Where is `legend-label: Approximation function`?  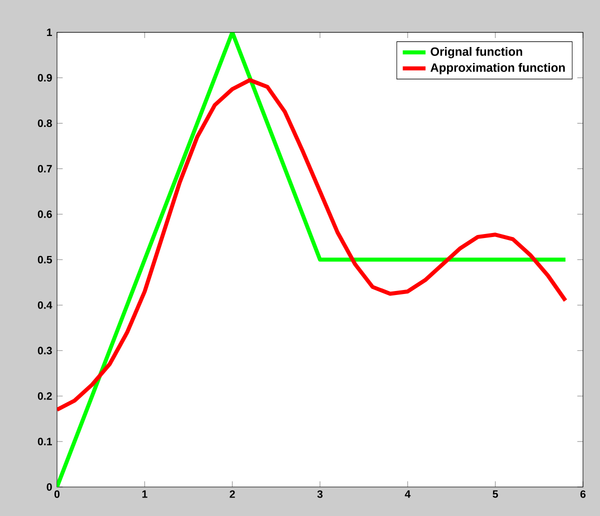
legend-label: Approximation function is located at coordinates (497, 68).